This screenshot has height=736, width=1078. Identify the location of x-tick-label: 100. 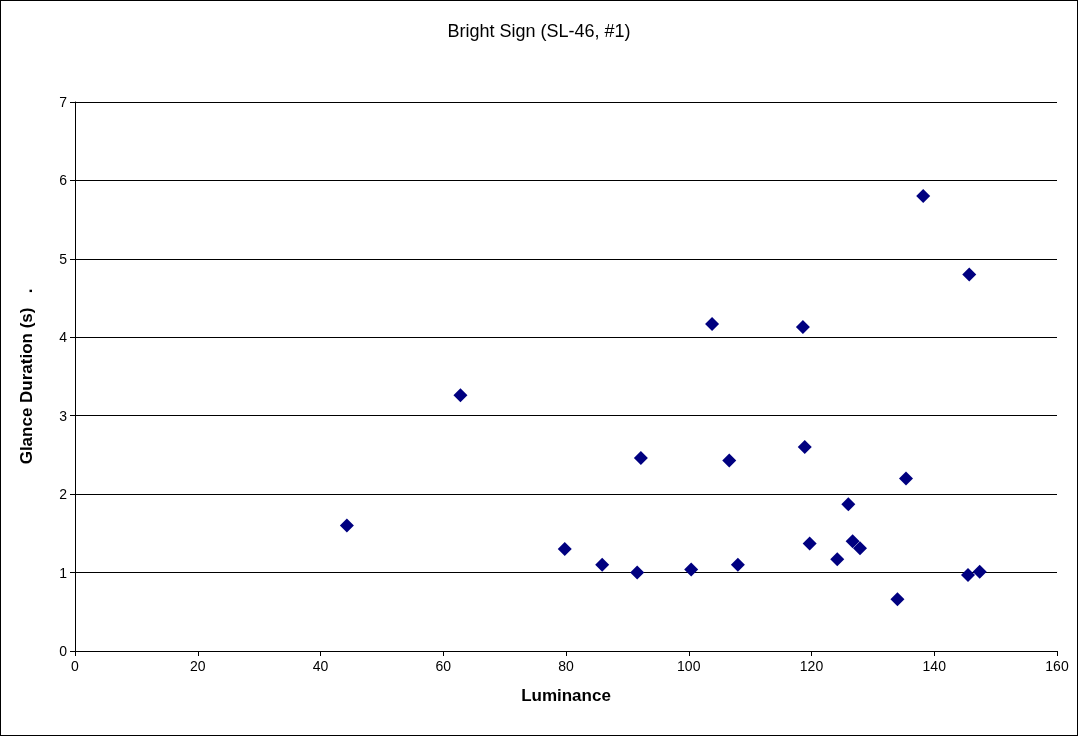
(689, 666).